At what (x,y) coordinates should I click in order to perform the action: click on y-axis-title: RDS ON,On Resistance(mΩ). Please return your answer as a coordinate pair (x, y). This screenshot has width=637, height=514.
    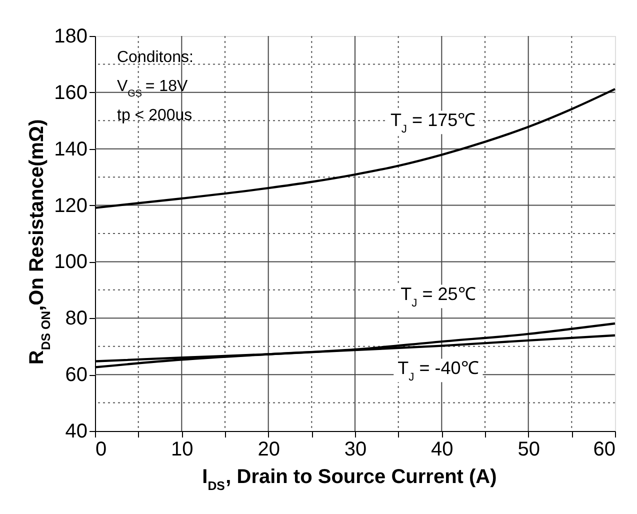
    Looking at the image, I should click on (39, 242).